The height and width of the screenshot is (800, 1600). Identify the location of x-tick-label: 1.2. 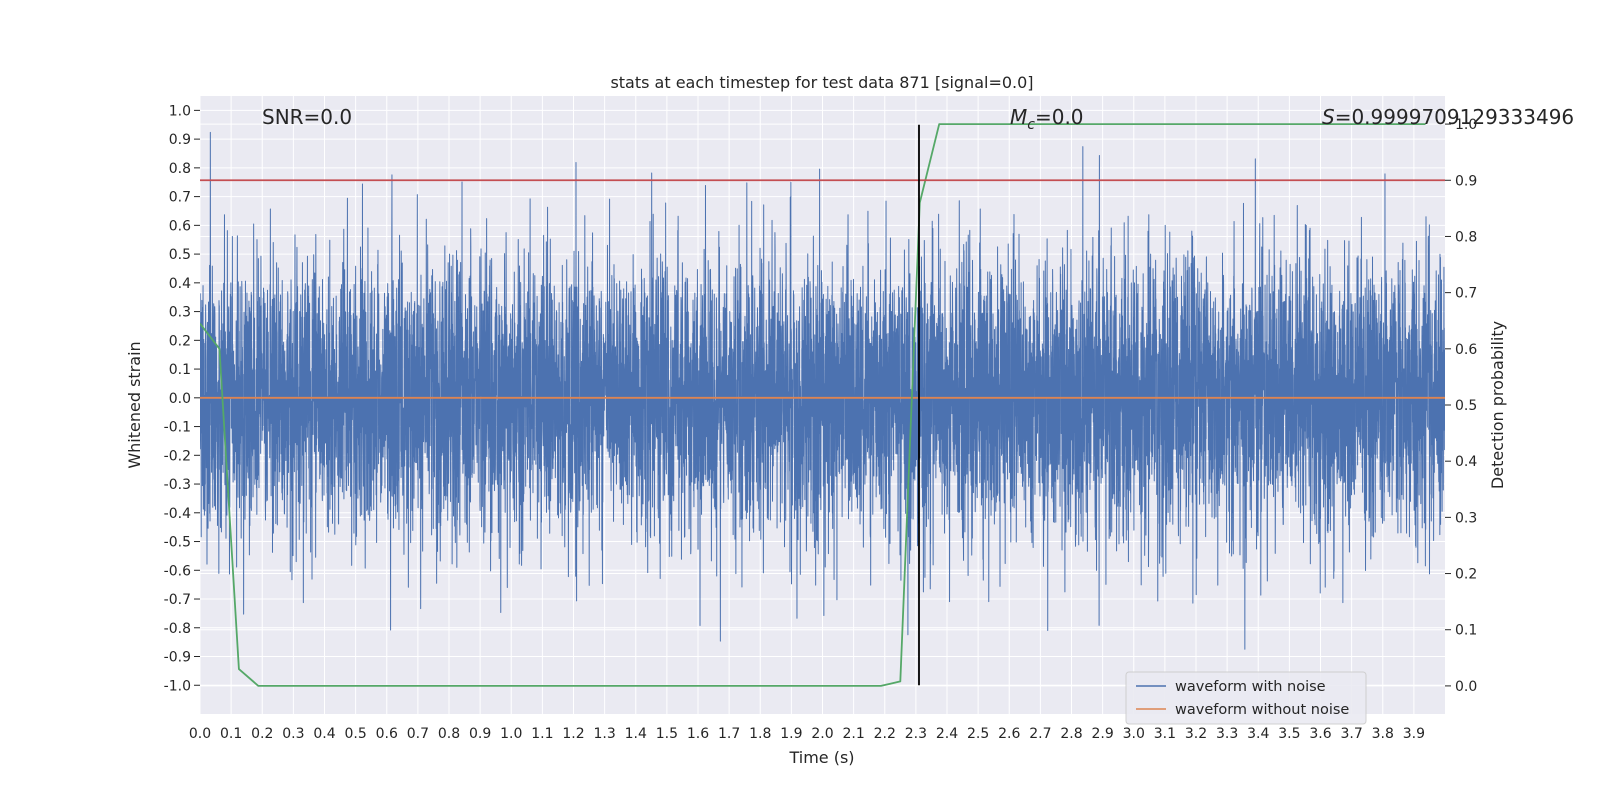
(573, 734).